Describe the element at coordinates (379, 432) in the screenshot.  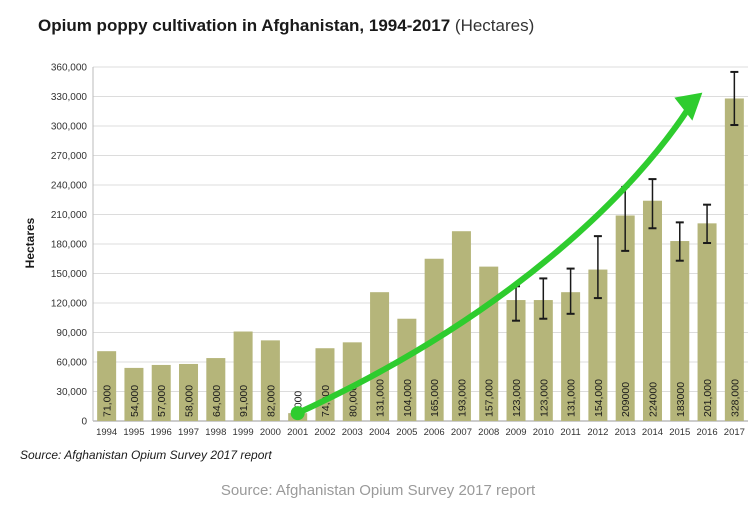
I see `x-tick-label: 2004` at that location.